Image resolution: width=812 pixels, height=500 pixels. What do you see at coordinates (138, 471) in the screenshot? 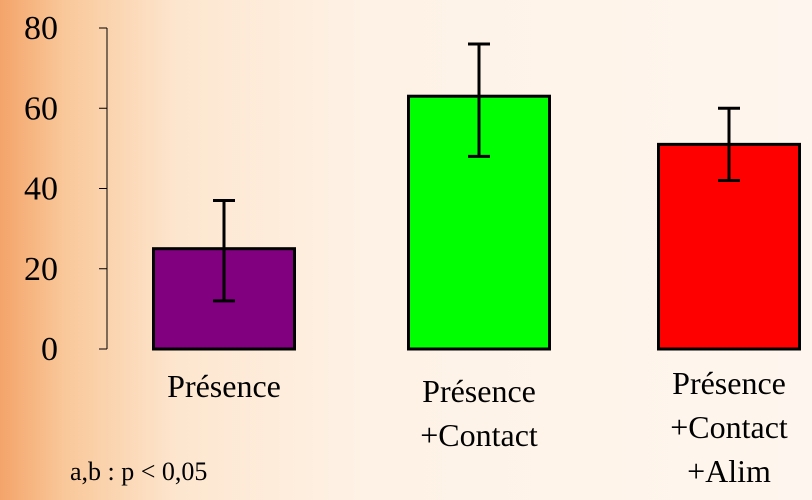
I see `significance-footnote: a,b : p < 0,05` at bounding box center [138, 471].